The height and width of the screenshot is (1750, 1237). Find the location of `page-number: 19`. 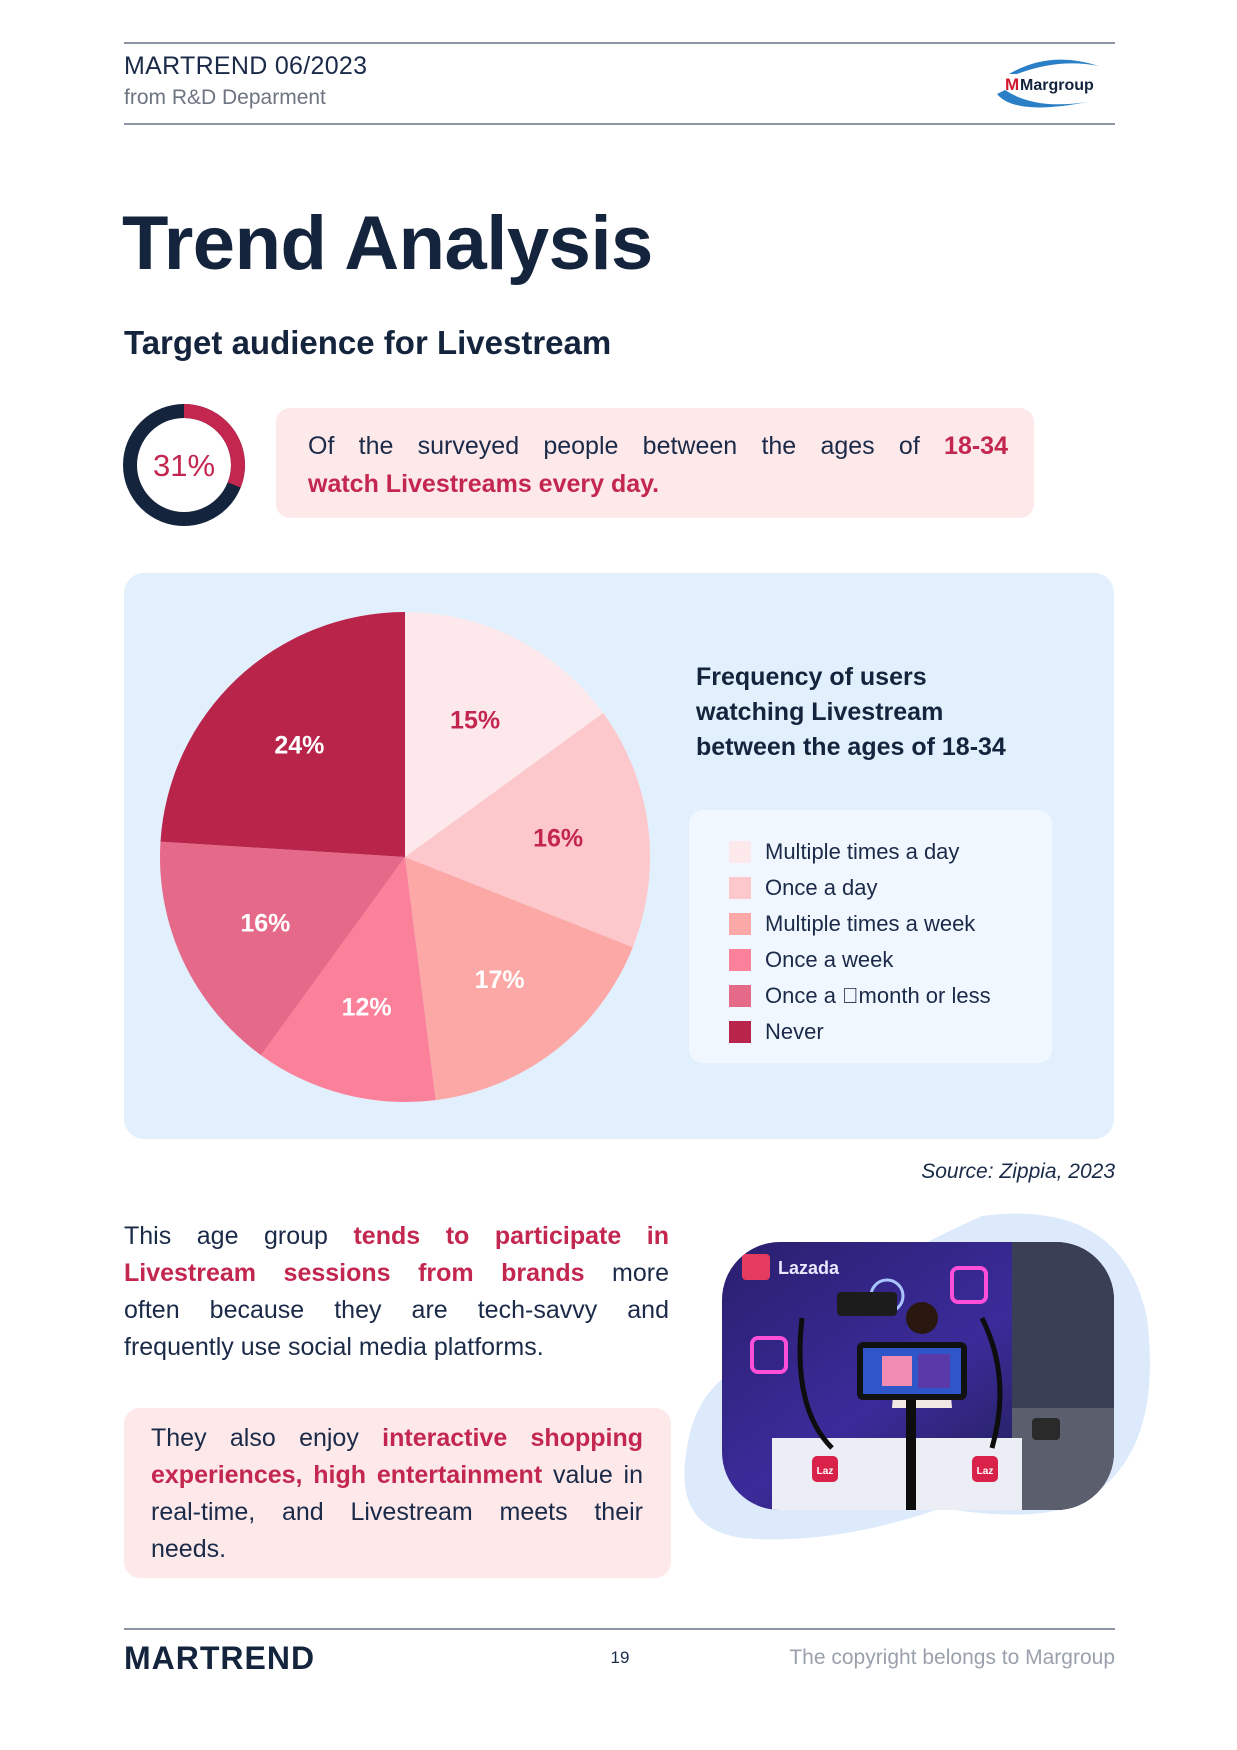

page-number: 19 is located at coordinates (620, 1657).